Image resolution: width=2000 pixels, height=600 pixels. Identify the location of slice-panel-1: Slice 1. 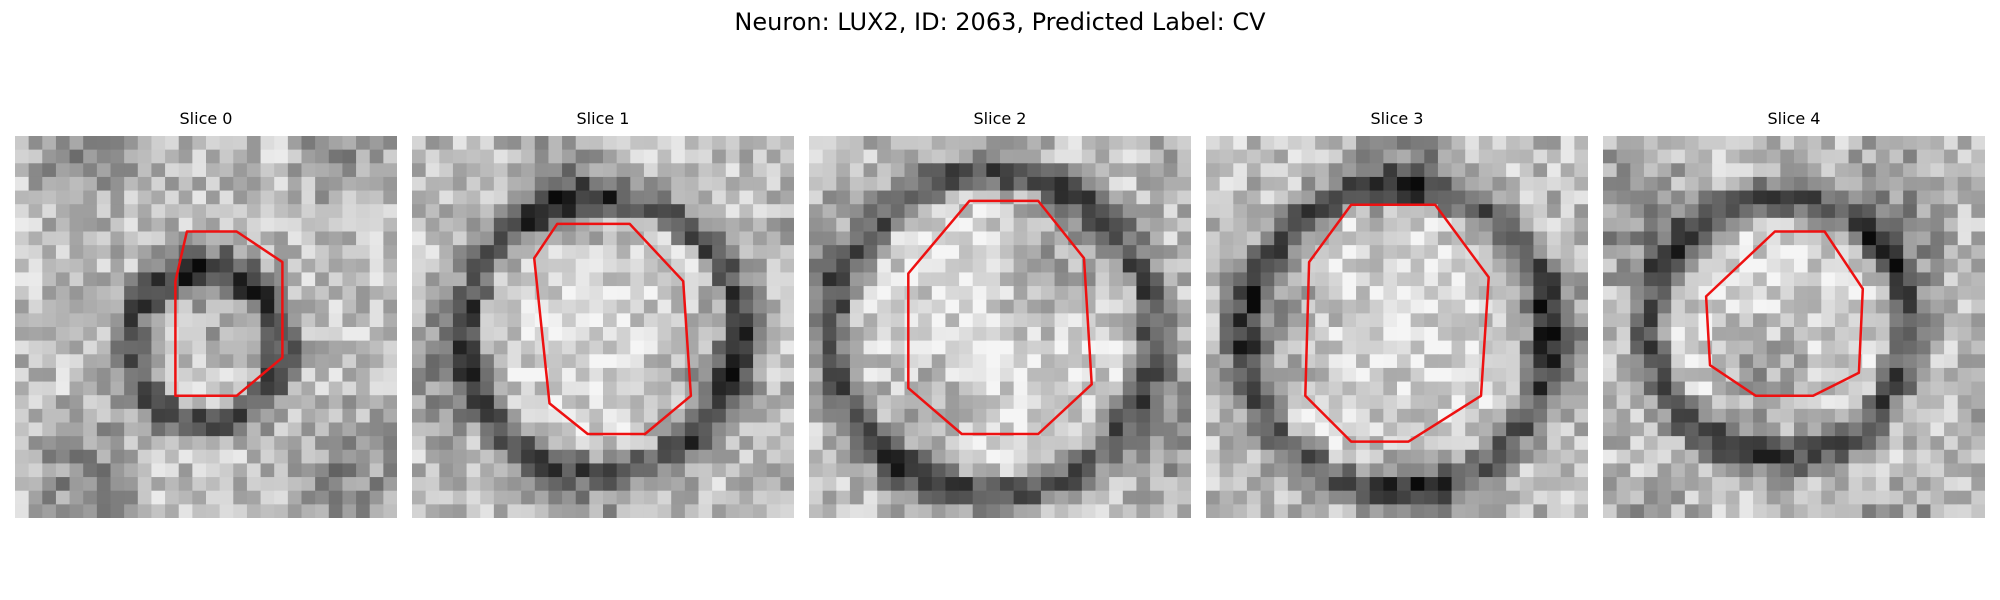
(603, 313).